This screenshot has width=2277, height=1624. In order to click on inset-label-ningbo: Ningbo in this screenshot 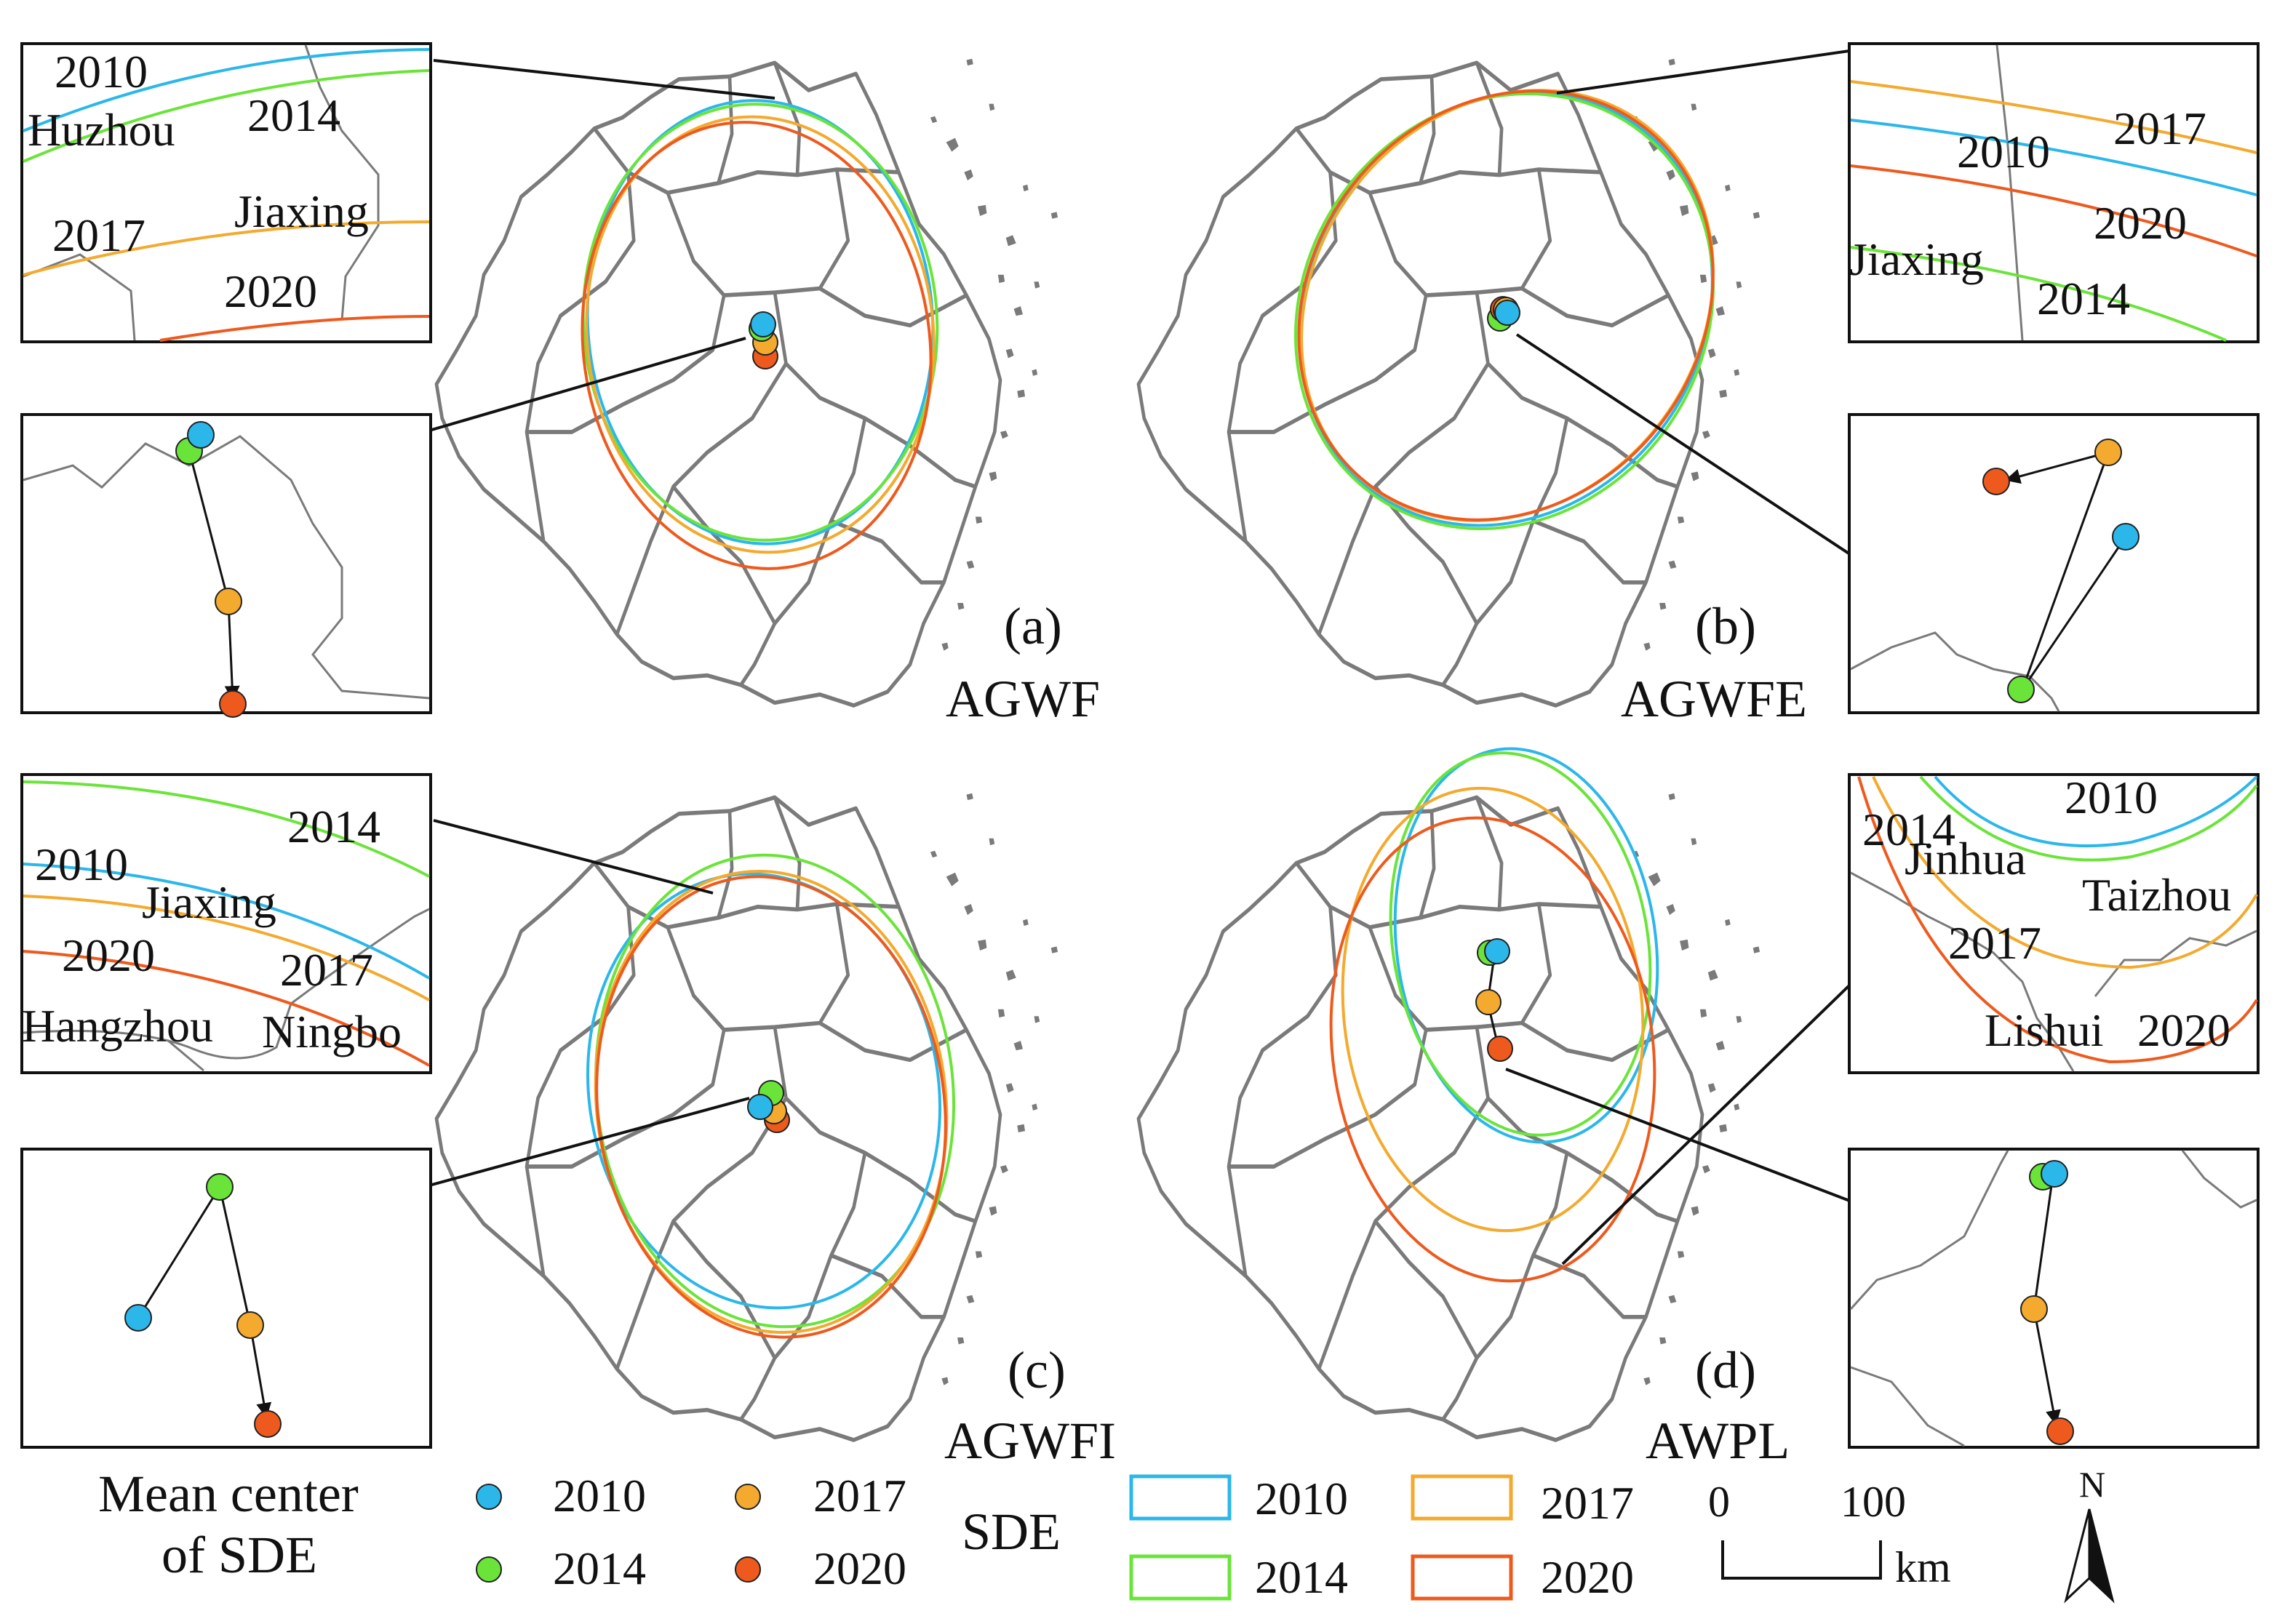, I will do `click(332, 1031)`.